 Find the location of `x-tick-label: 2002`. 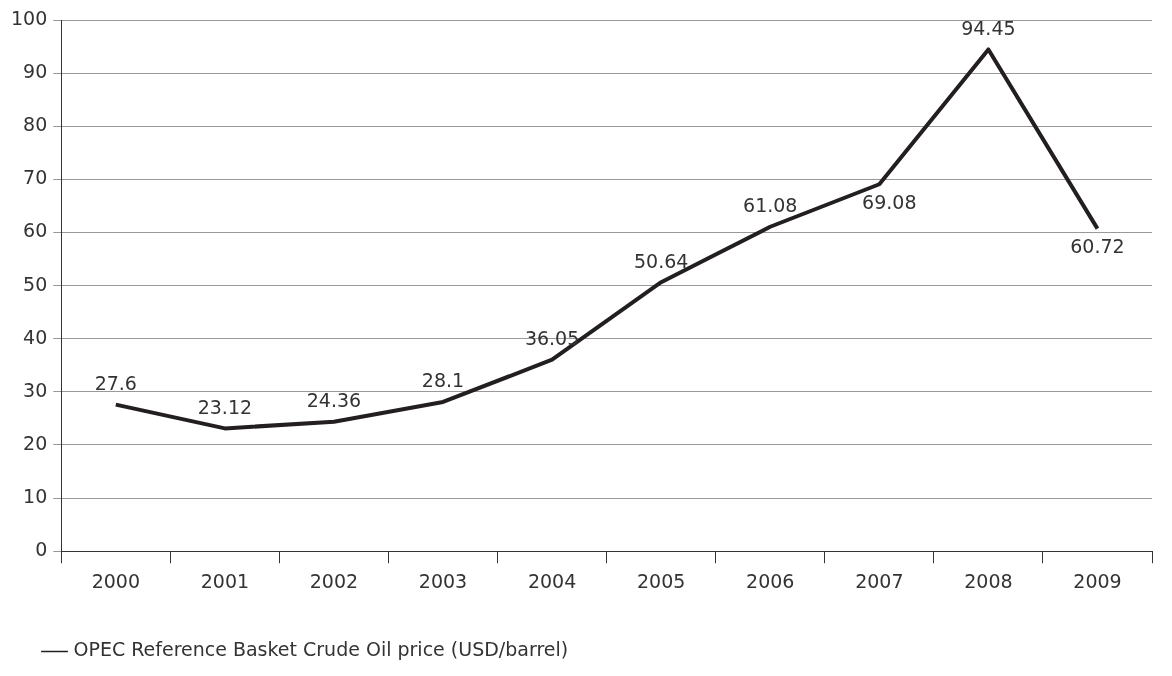

x-tick-label: 2002 is located at coordinates (334, 580).